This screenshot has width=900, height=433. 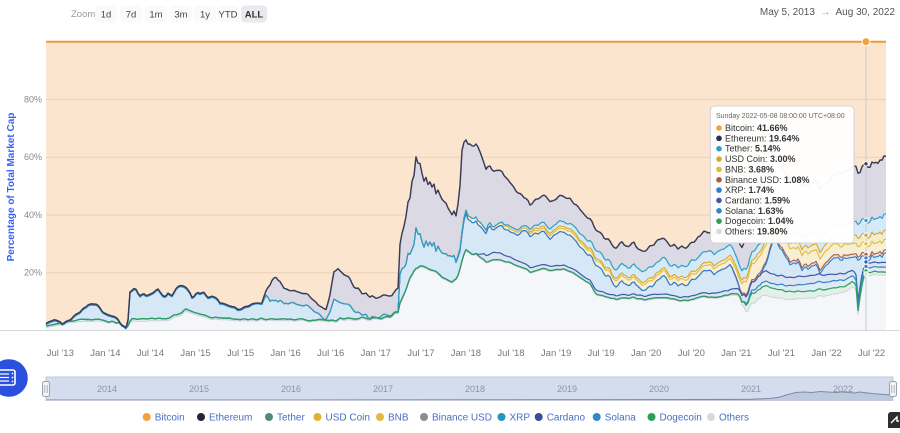 I want to click on svg-text: 2021, so click(x=751, y=389).